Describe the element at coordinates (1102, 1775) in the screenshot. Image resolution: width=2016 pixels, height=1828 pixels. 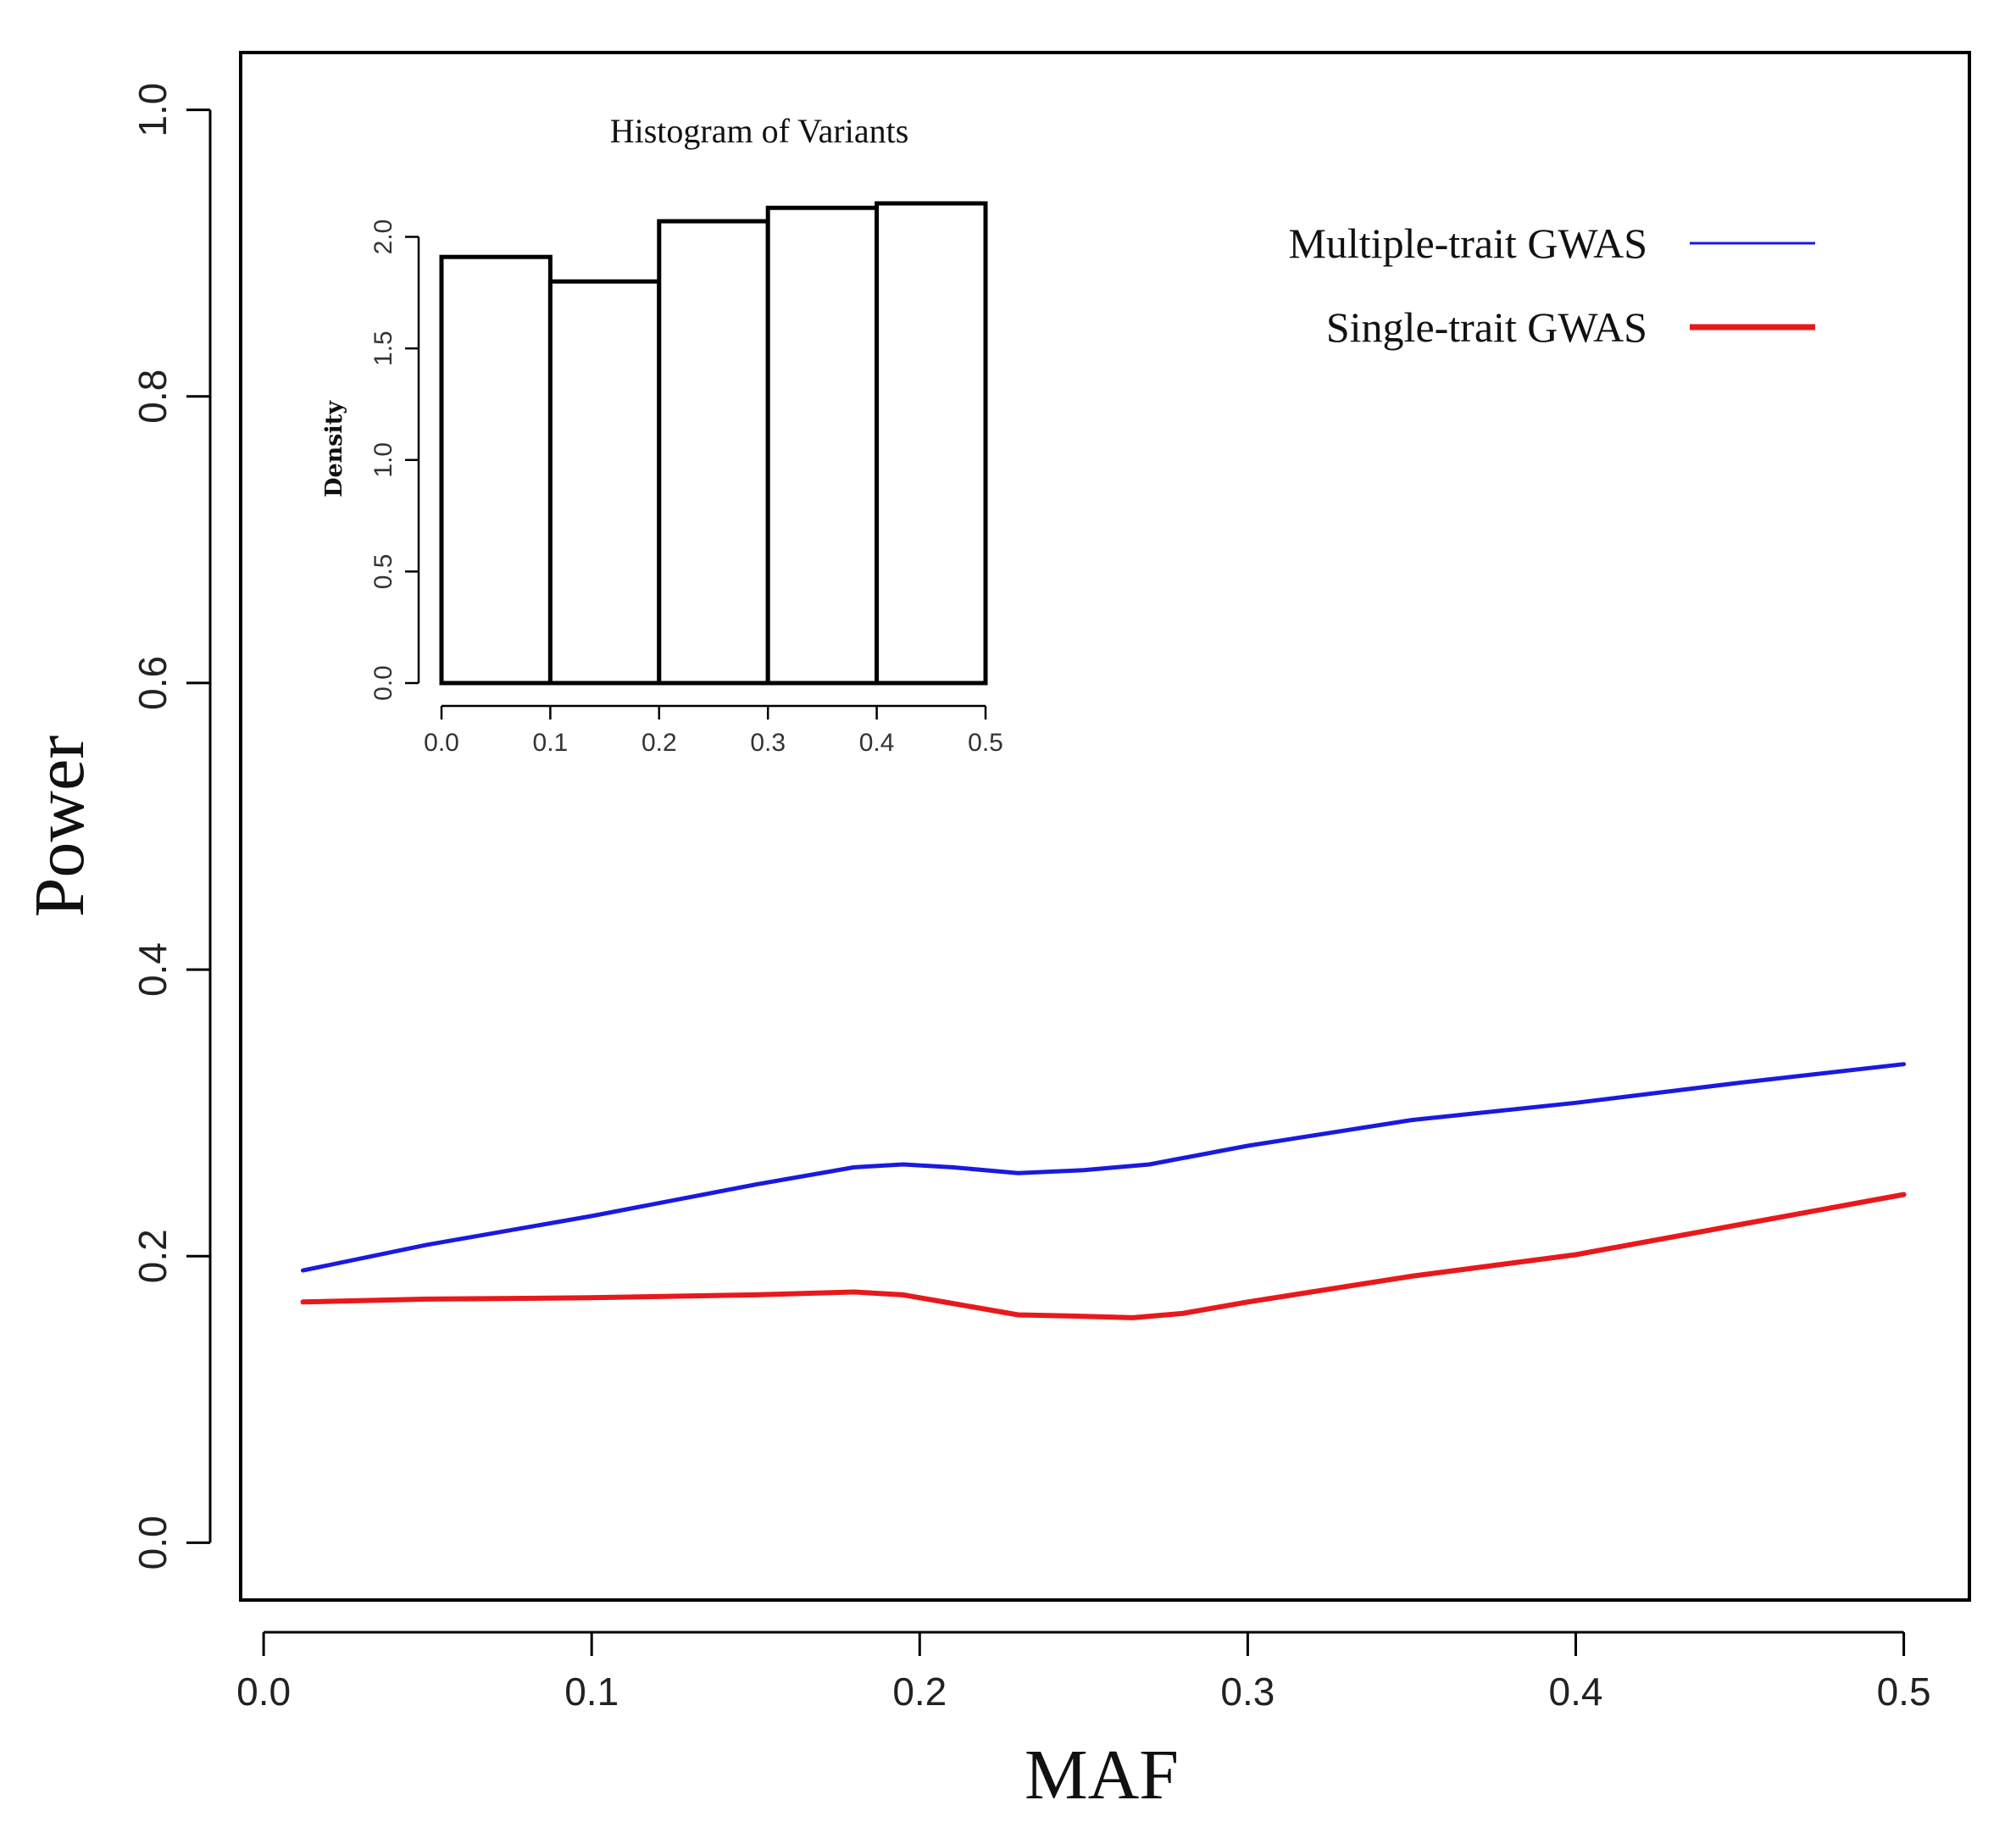
I see `x-axis-title: MAF` at that location.